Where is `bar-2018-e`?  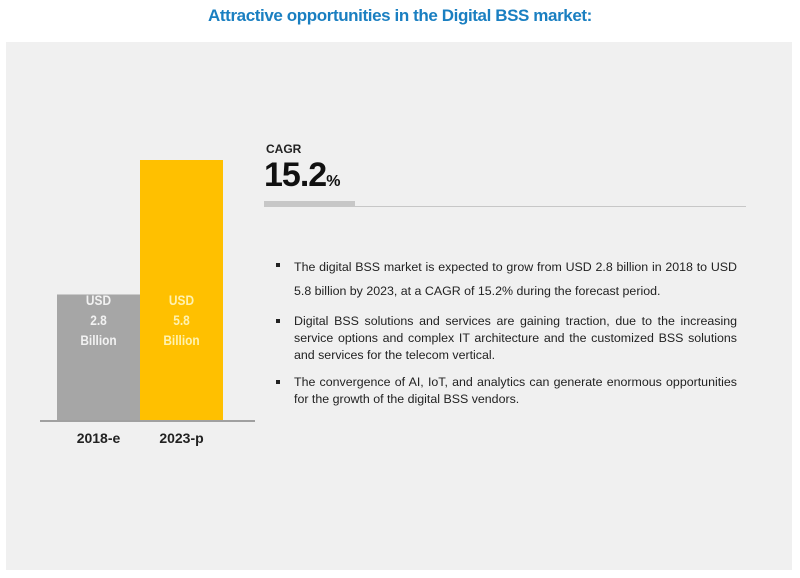 bar-2018-e is located at coordinates (98, 357).